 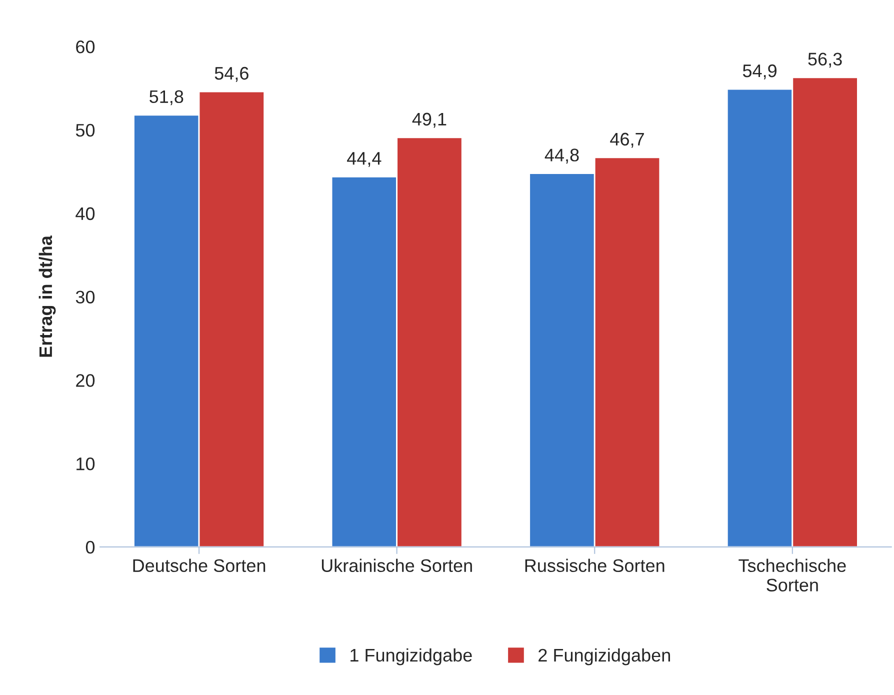 What do you see at coordinates (594, 565) in the screenshot?
I see `x-tick-label: Russische Sorten` at bounding box center [594, 565].